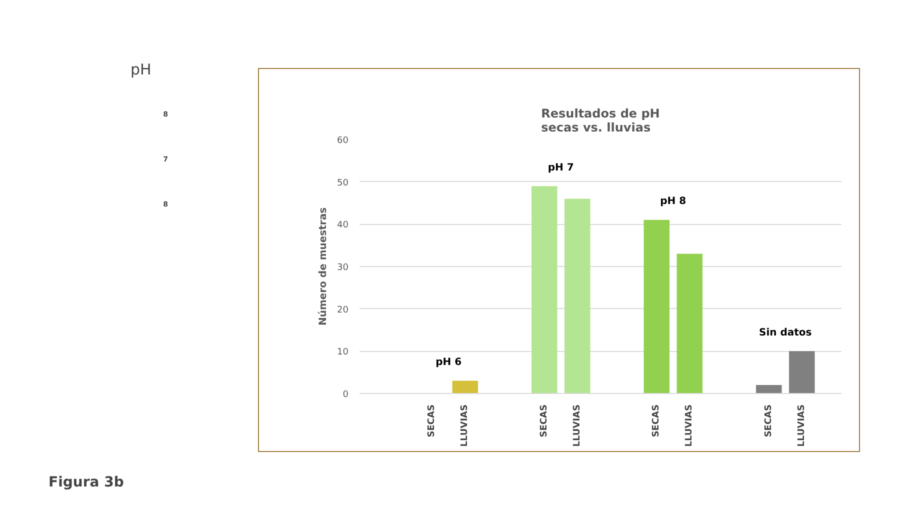 The height and width of the screenshot is (510, 902). Describe the element at coordinates (343, 310) in the screenshot. I see `y-tick-label: 20` at that location.